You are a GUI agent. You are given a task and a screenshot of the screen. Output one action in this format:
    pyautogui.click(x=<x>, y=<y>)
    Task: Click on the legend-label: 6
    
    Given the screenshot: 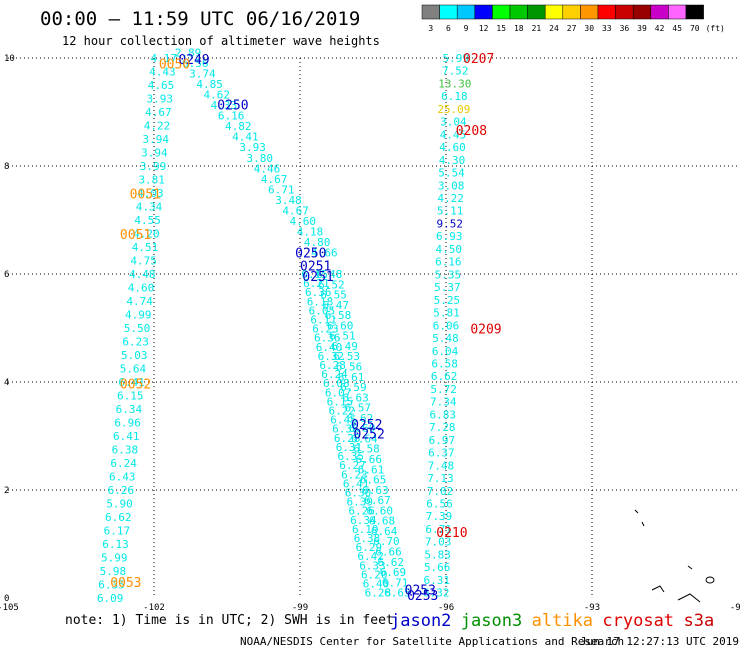 What is the action you would take?
    pyautogui.click(x=448, y=28)
    